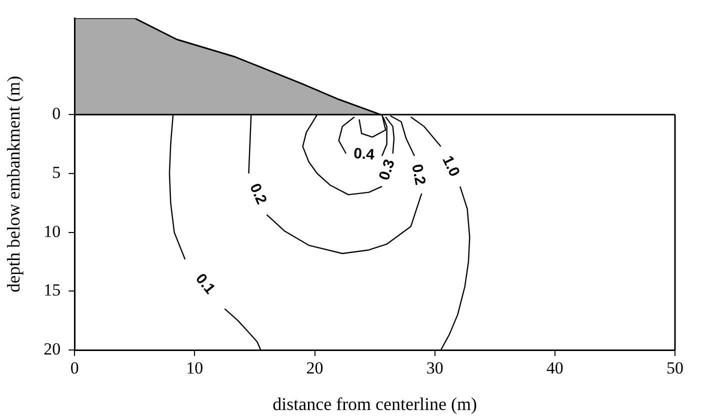  What do you see at coordinates (375, 404) in the screenshot?
I see `x-axis-title: distance from centerline (m)` at bounding box center [375, 404].